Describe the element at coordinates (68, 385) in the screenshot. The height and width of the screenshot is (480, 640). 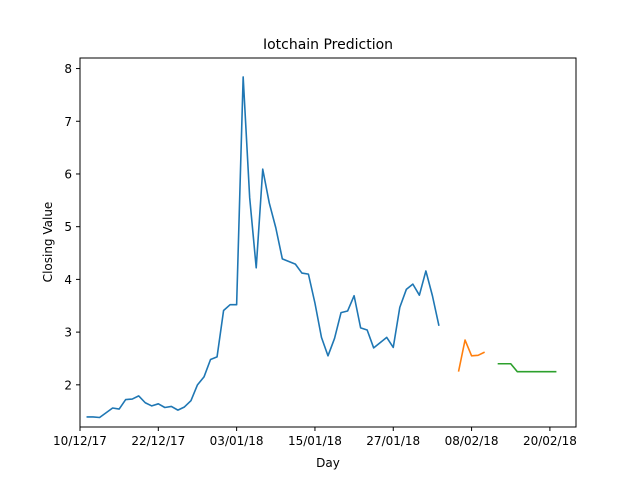
I see `y-tick-label: 2` at that location.